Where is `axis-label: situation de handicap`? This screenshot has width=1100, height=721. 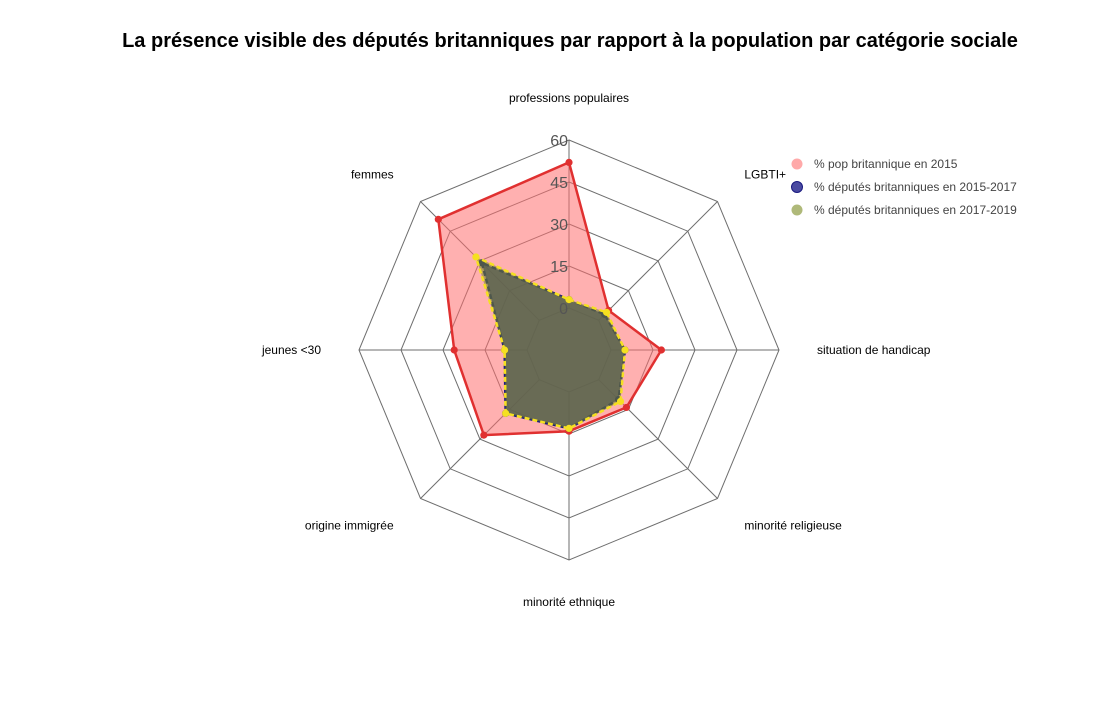 axis-label: situation de handicap is located at coordinates (874, 350).